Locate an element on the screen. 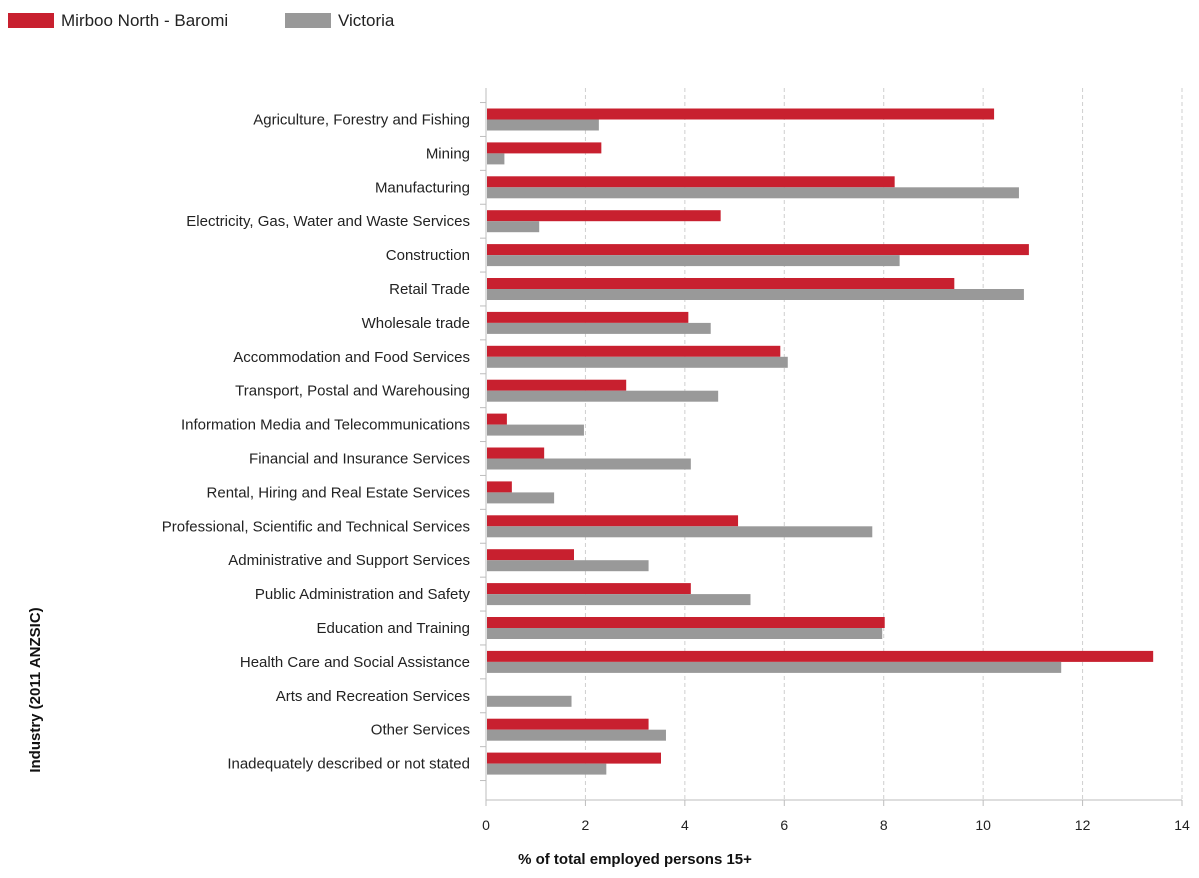 Image resolution: width=1199 pixels, height=878 pixels. category-label-14: Public Administration and Safety is located at coordinates (363, 594).